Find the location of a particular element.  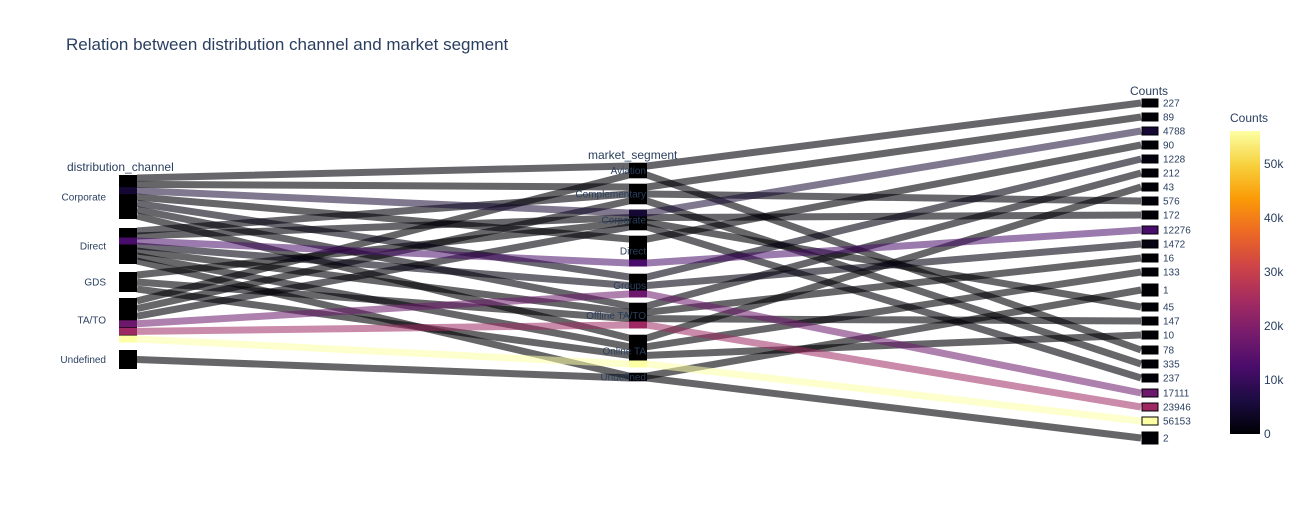

count-label: 23946 is located at coordinates (1177, 408).